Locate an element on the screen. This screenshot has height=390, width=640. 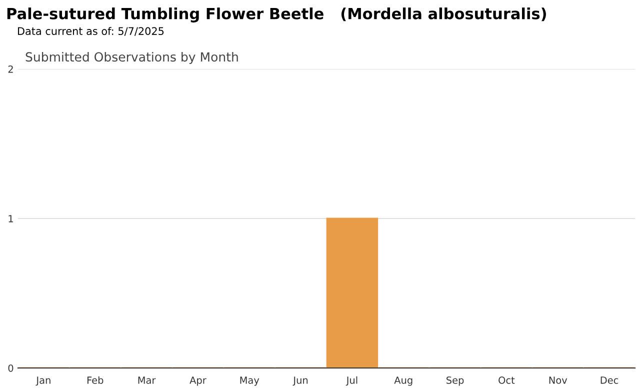
chart-subtitle: Data current as of: 5/7/2025 is located at coordinates (91, 31).